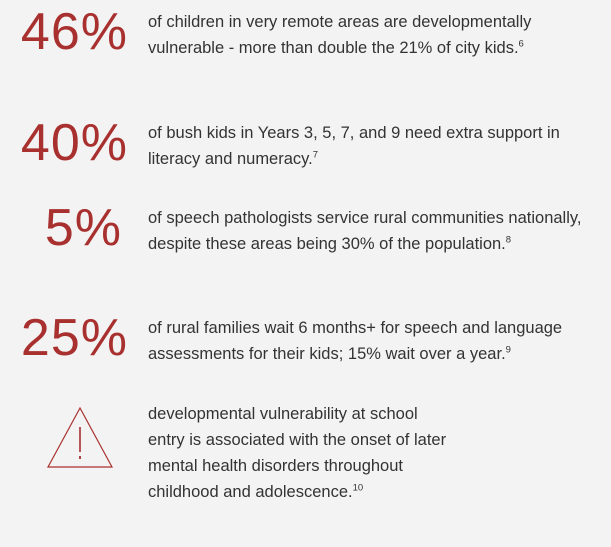  I want to click on footnote: 7, so click(315, 155).